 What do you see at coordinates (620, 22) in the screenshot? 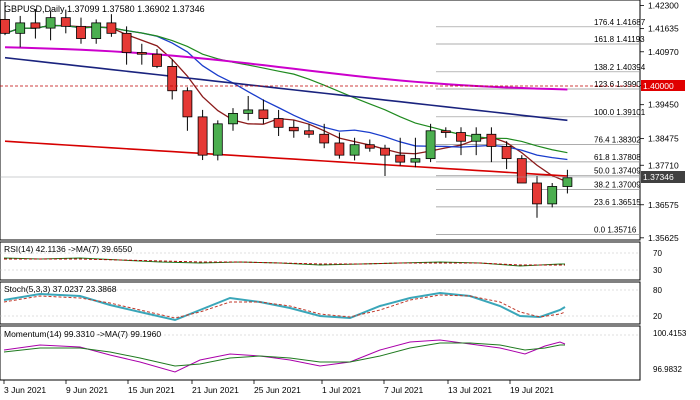
I see `fib-label: 176.4 1.41687` at bounding box center [620, 22].